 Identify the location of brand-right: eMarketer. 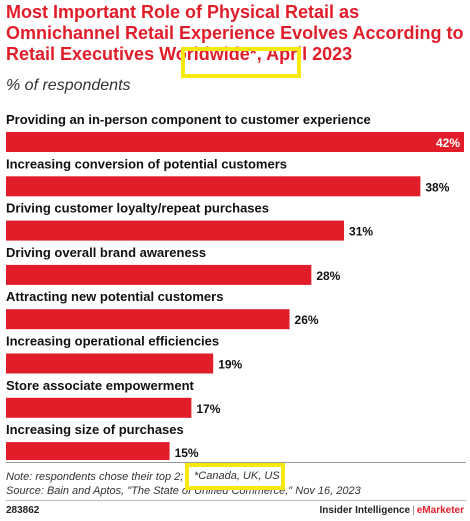
(440, 510).